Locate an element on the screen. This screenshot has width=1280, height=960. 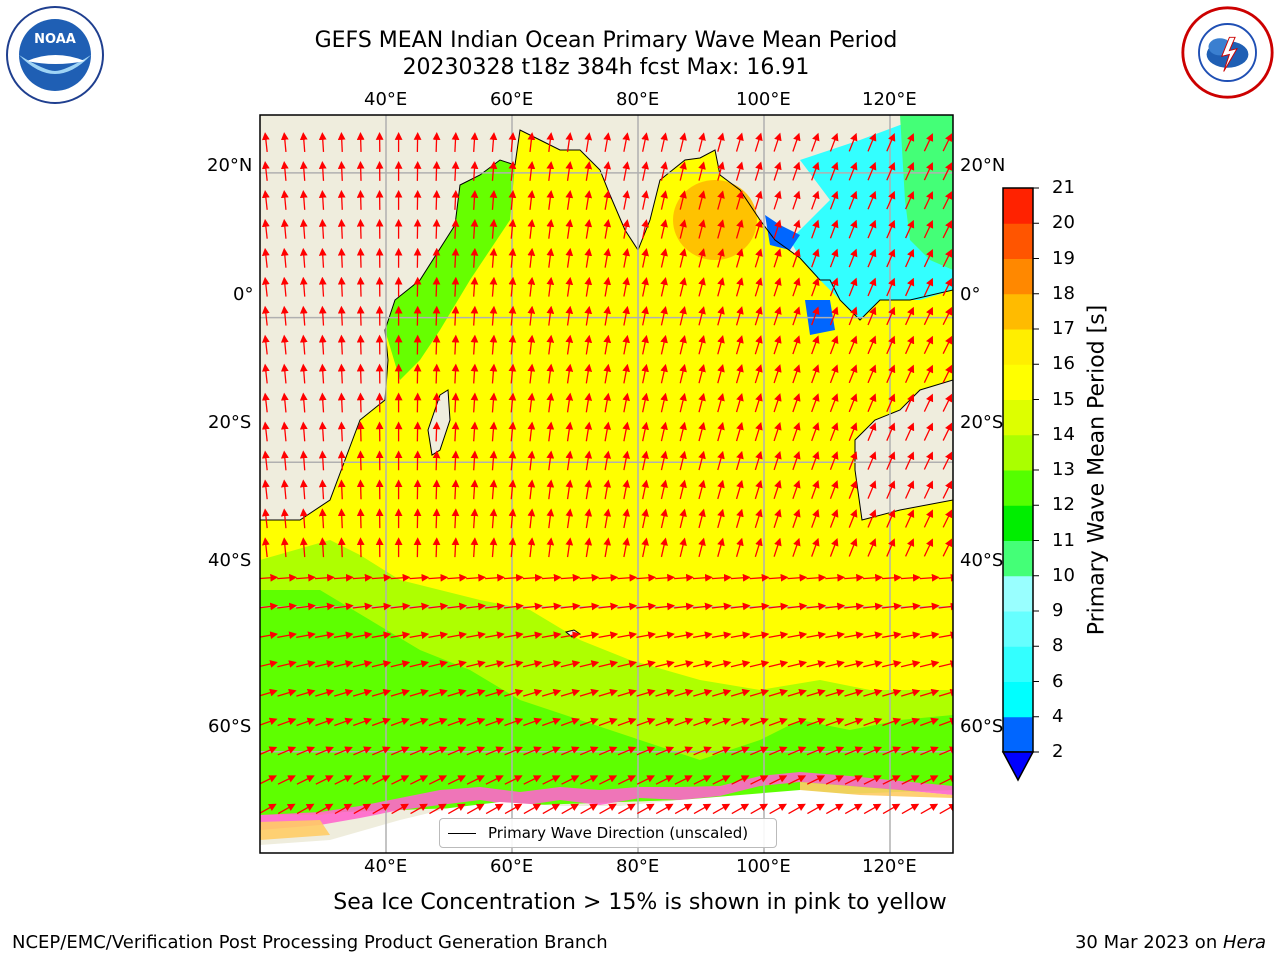
title-line-2: 20230328 t18z 384h fcst Max: 16.91 is located at coordinates (606, 67).